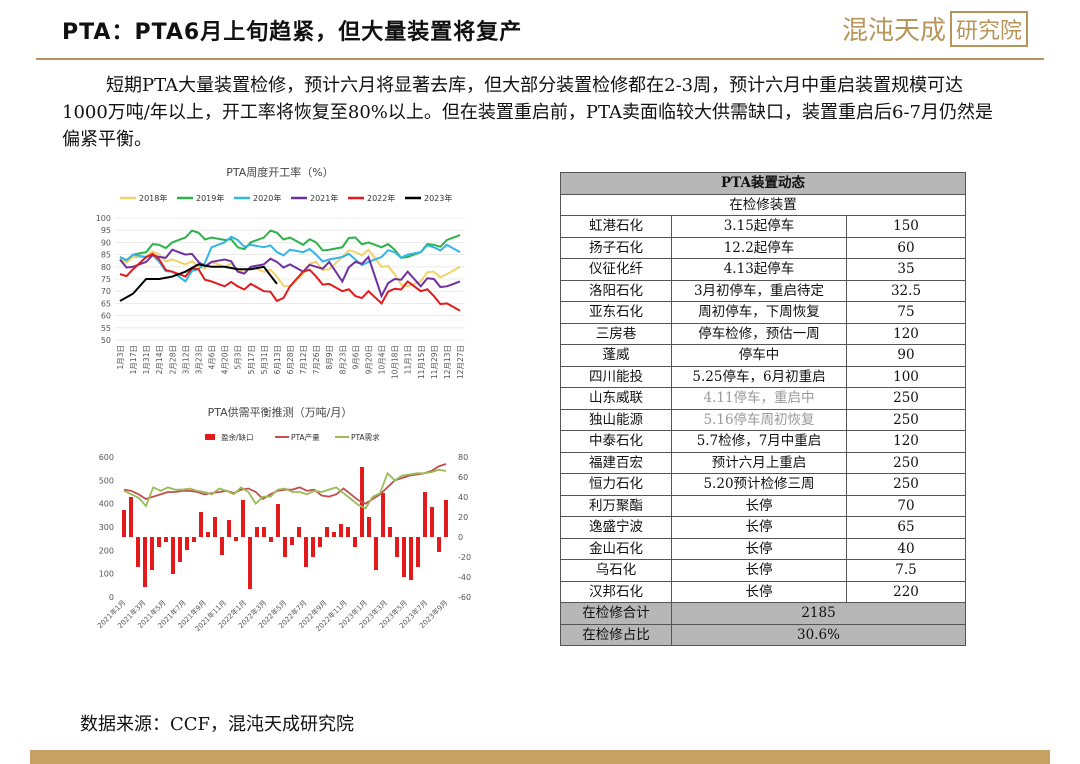  What do you see at coordinates (763, 247) in the screenshot?
I see `table-row: 扬子石化 12.2起停车 60` at bounding box center [763, 247].